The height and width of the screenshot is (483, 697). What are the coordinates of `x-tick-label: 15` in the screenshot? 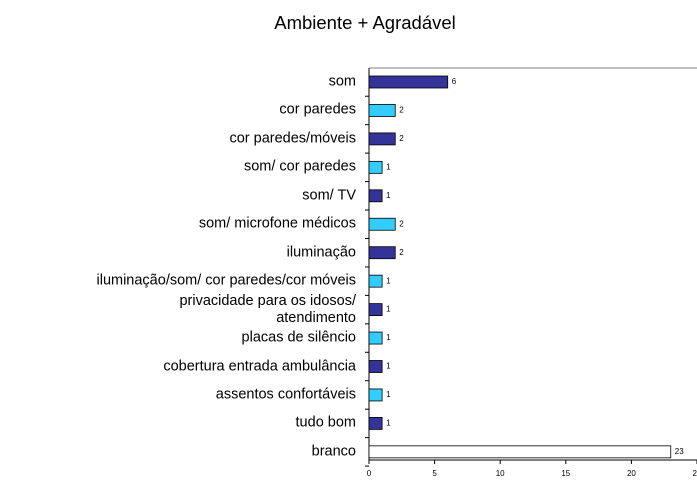 It's located at (565, 473).